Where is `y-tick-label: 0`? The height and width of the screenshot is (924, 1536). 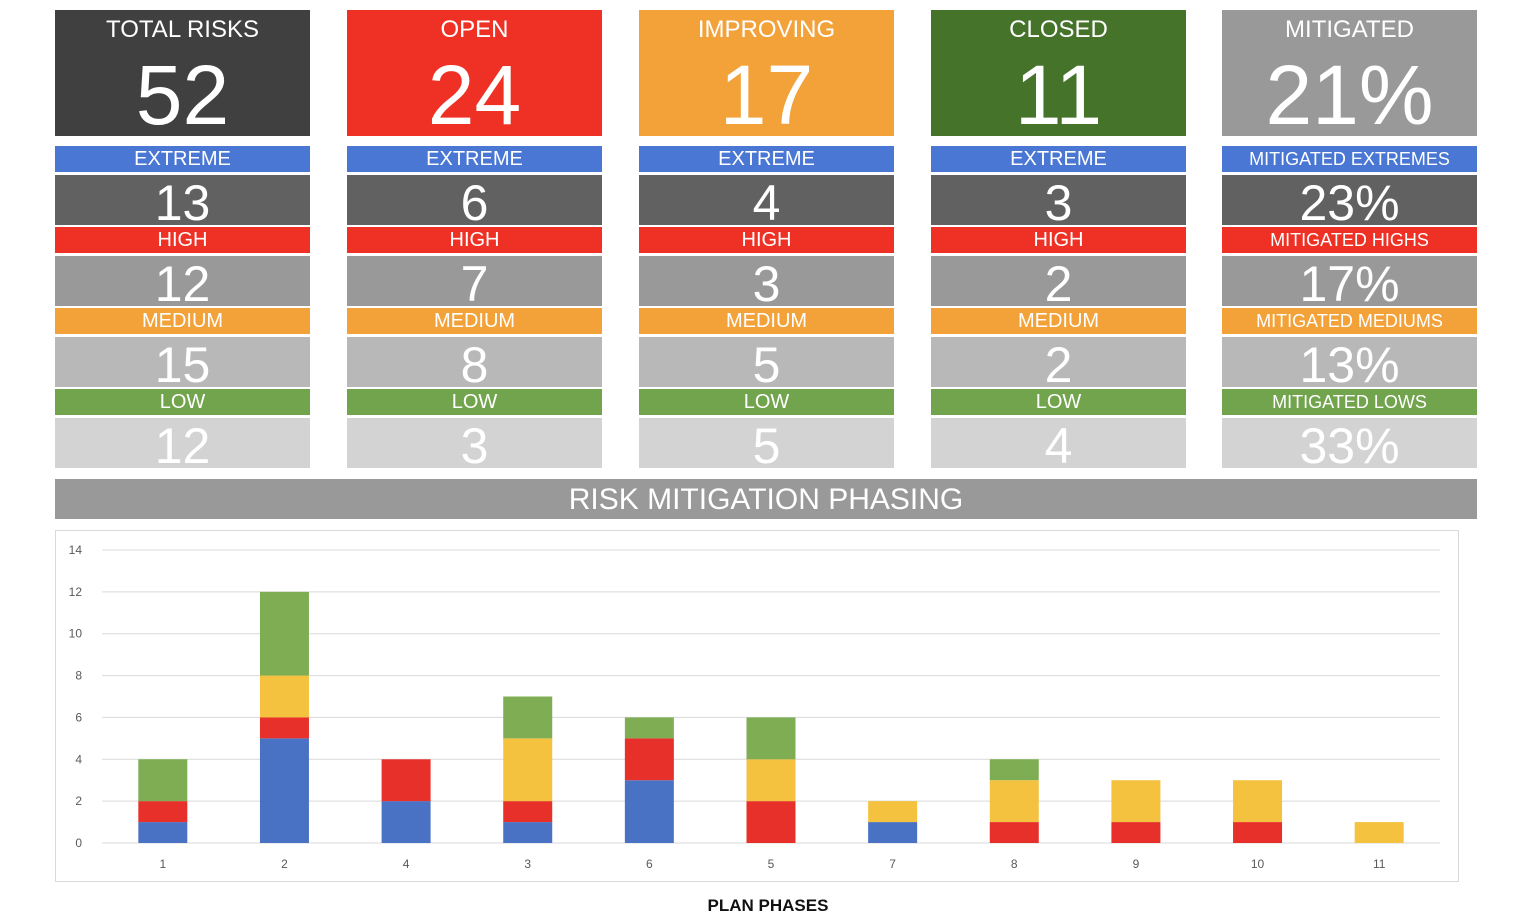 y-tick-label: 0 is located at coordinates (78, 843).